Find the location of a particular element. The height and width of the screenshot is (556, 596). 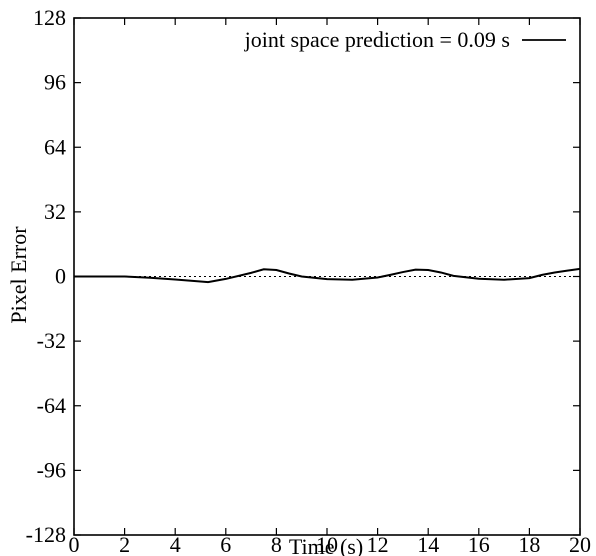

x-tick-label: 10 is located at coordinates (327, 544).